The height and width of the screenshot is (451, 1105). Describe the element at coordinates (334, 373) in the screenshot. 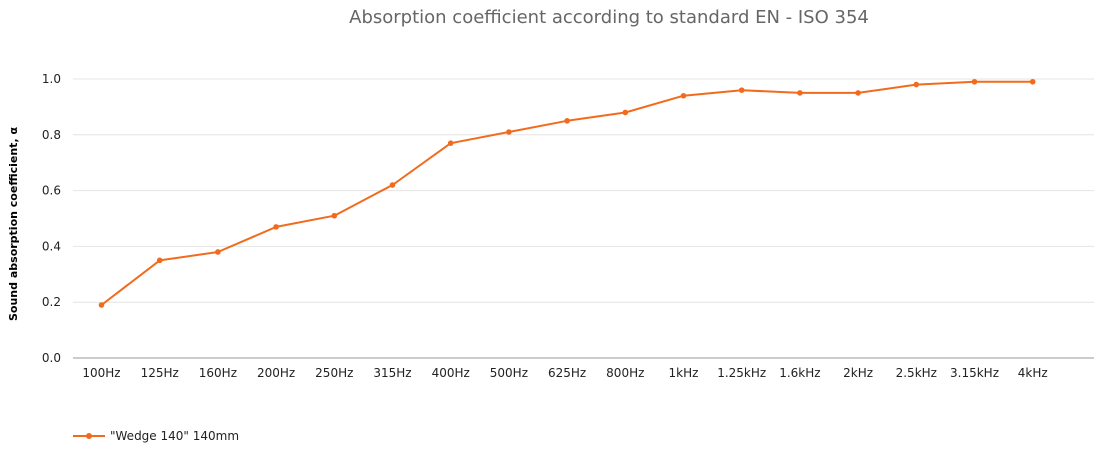

I see `x-tick-label: 250Hz` at that location.